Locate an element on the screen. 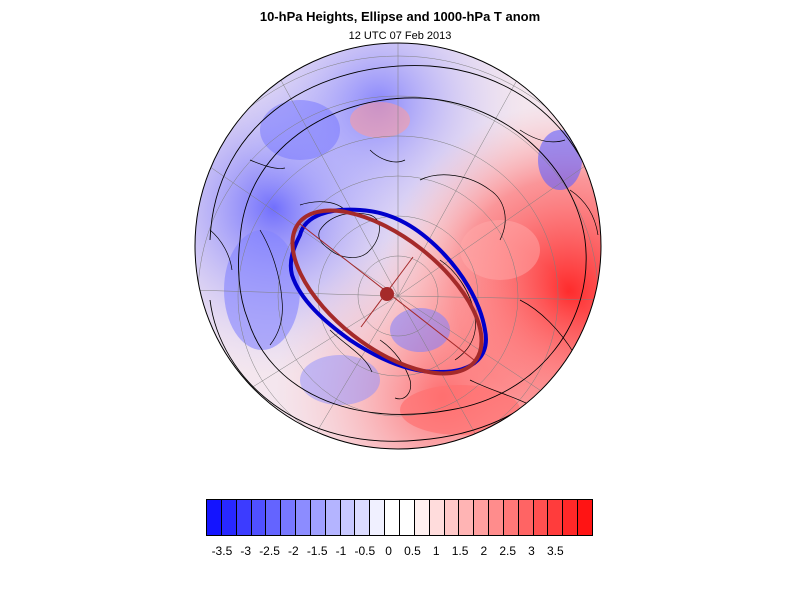 The width and height of the screenshot is (800, 600). colorbar-tick-label: -1 is located at coordinates (341, 551).